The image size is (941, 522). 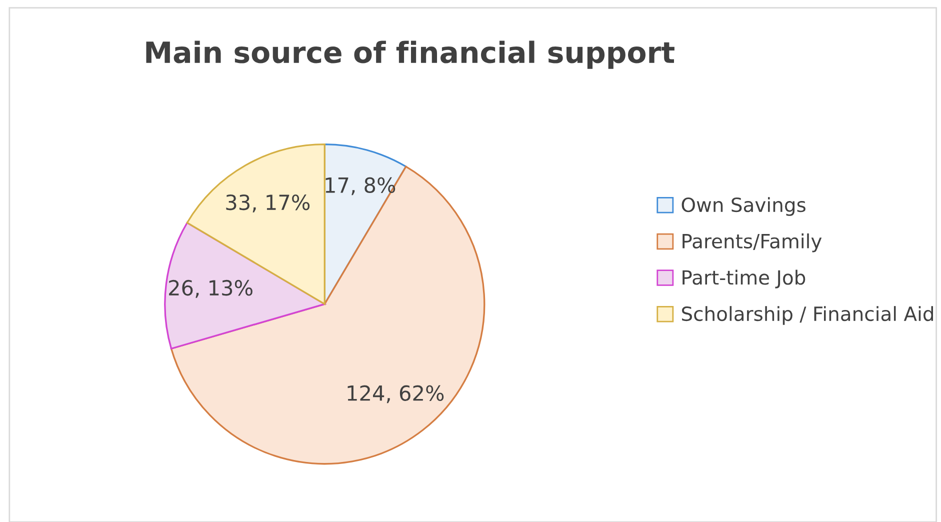 I want to click on data-label: 17, 8%, so click(x=361, y=186).